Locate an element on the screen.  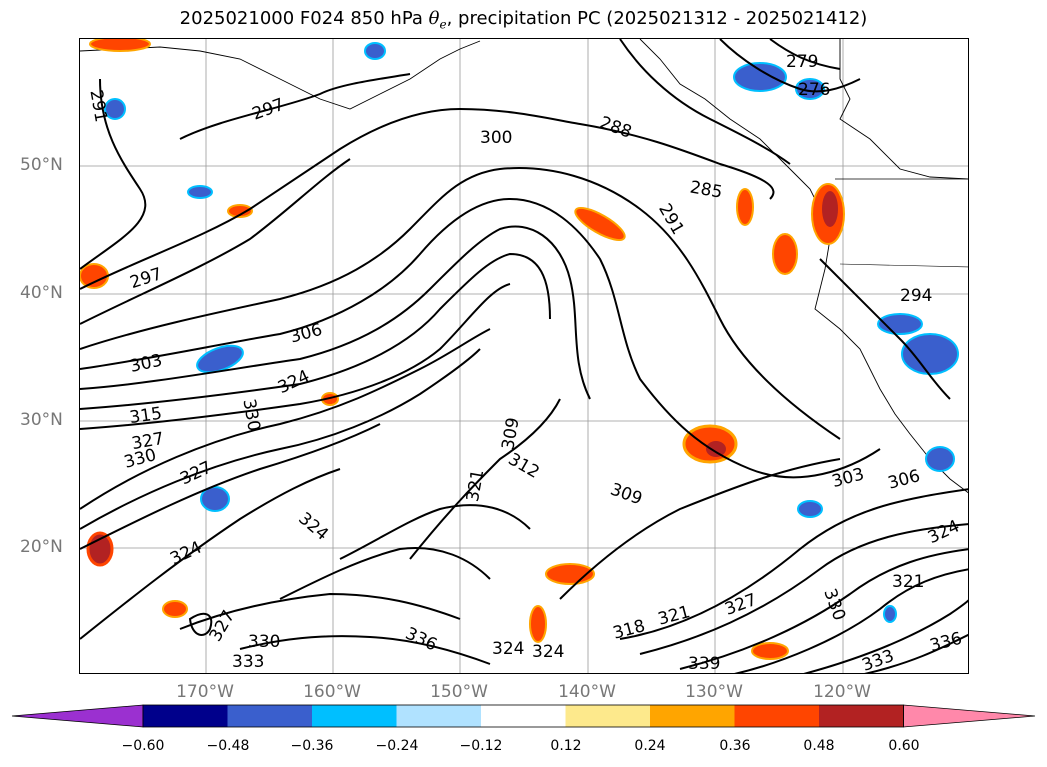
contour-label: 312 is located at coordinates (524, 466).